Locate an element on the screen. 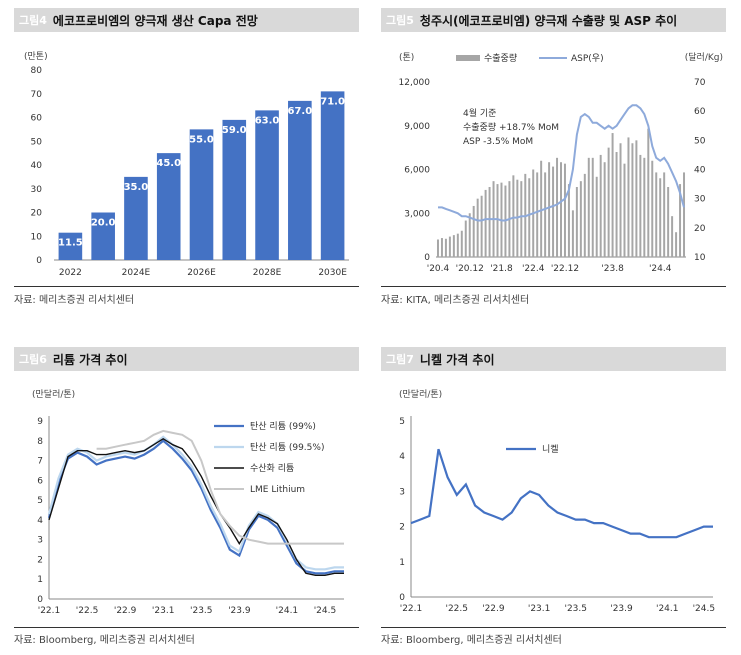 The height and width of the screenshot is (655, 741). x-tick-label: '22.1 is located at coordinates (49, 611).